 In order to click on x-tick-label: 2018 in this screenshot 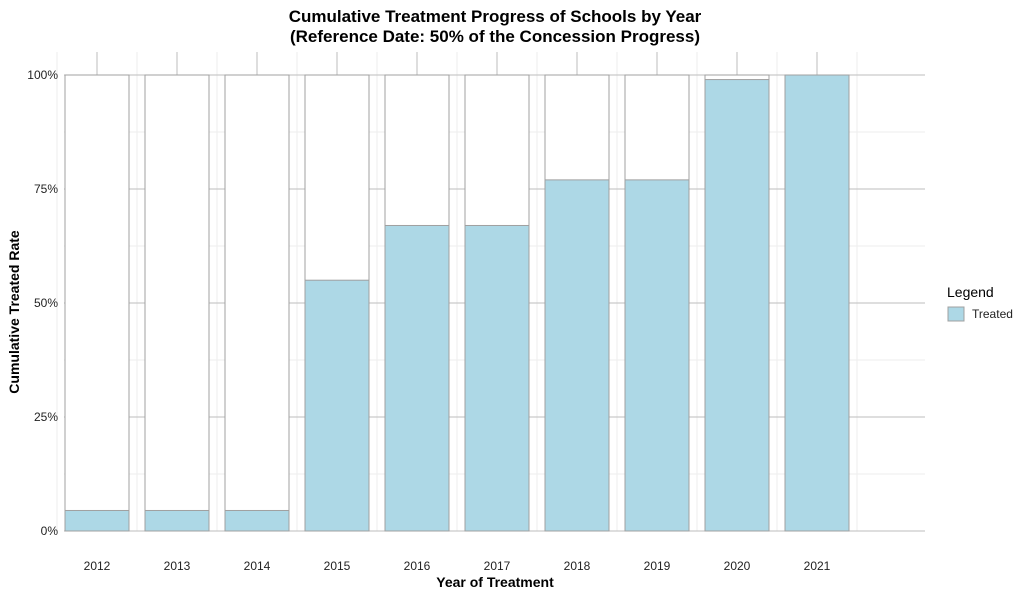, I will do `click(577, 566)`.